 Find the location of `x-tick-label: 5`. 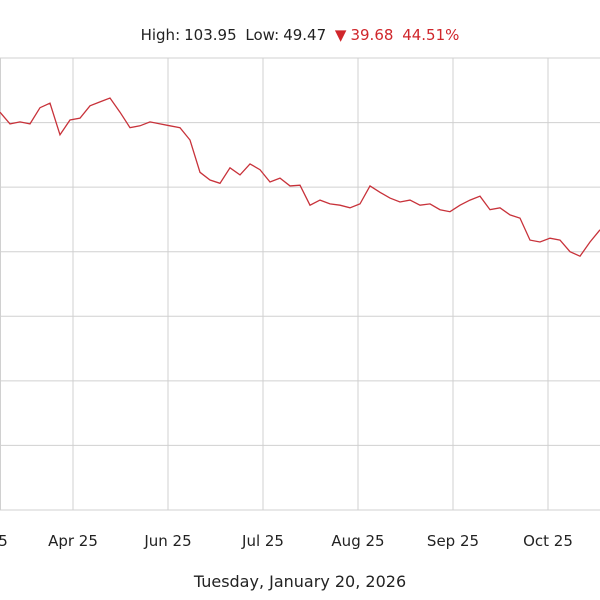

x-tick-label: 5 is located at coordinates (4, 541).